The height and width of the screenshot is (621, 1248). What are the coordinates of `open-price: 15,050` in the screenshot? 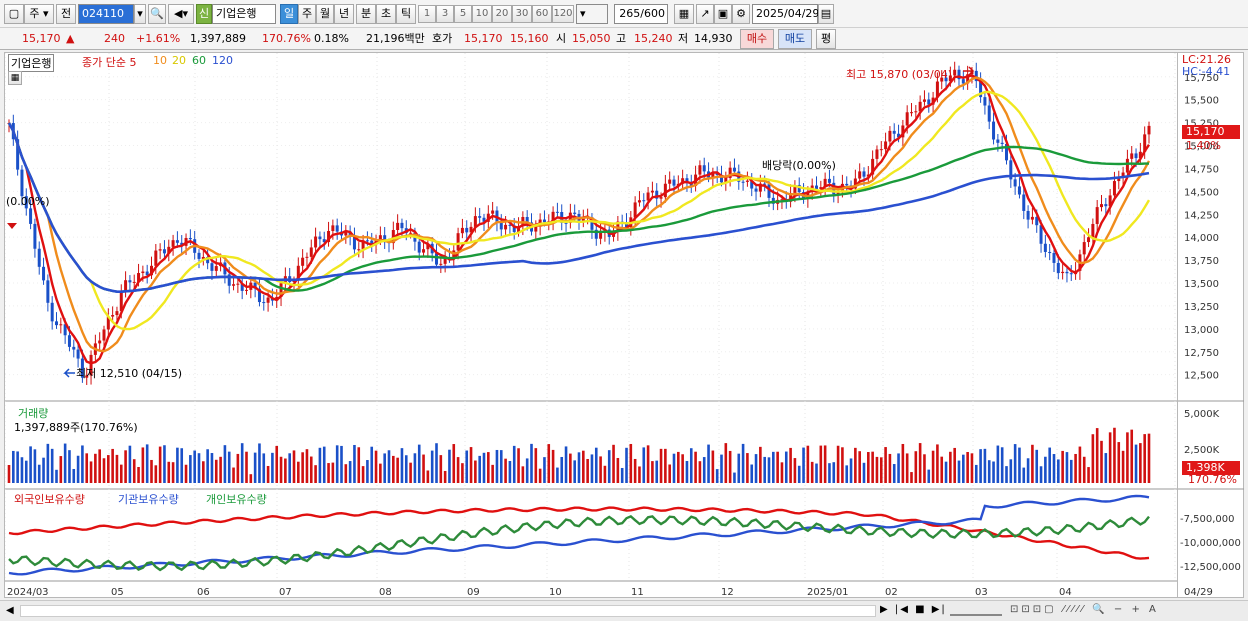 It's located at (591, 38).